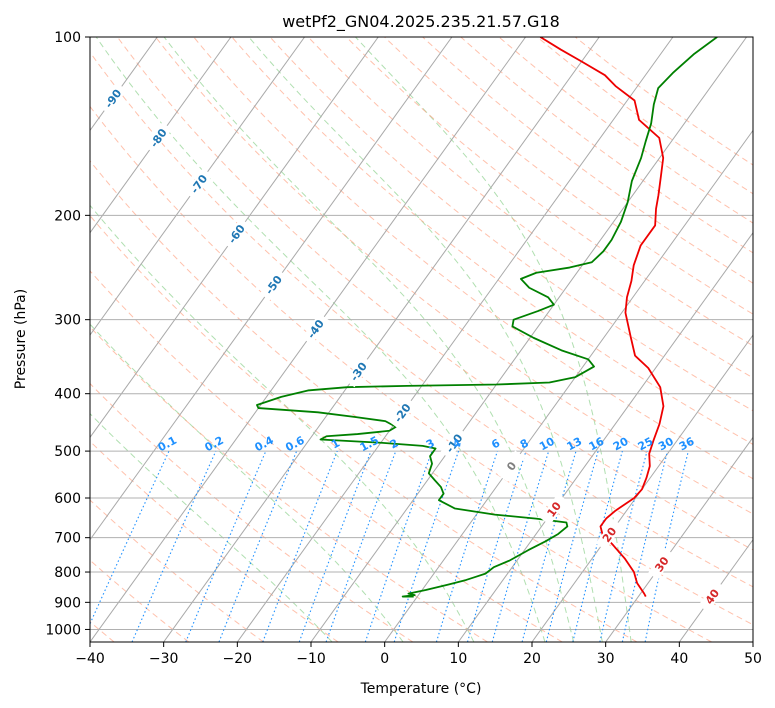 This screenshot has height=708, width=775. I want to click on x-tick-label: 40, so click(679, 659).